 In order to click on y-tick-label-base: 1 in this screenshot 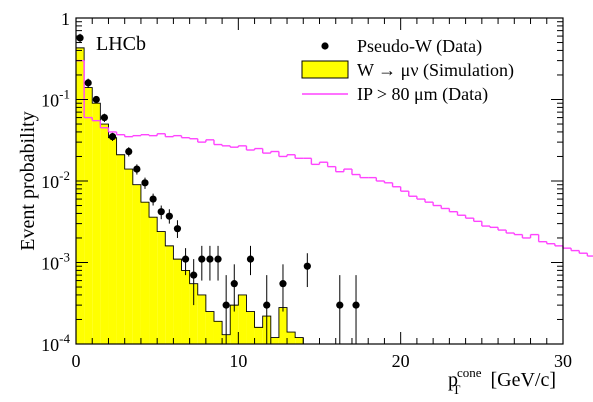, I will do `click(65, 19)`.